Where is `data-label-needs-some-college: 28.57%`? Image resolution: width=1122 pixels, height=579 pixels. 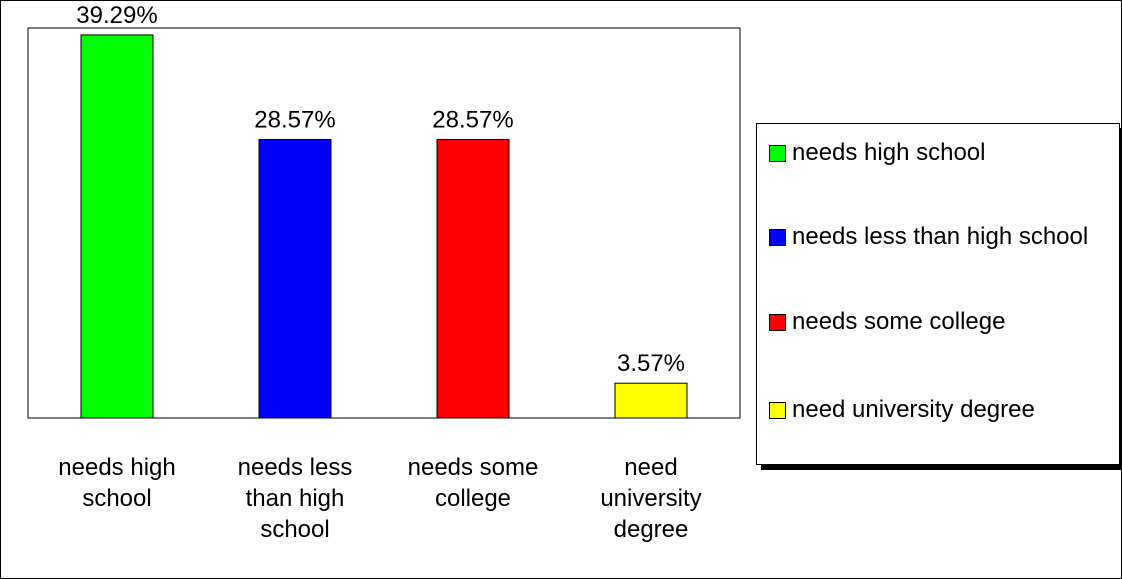 data-label-needs-some-college: 28.57% is located at coordinates (472, 119).